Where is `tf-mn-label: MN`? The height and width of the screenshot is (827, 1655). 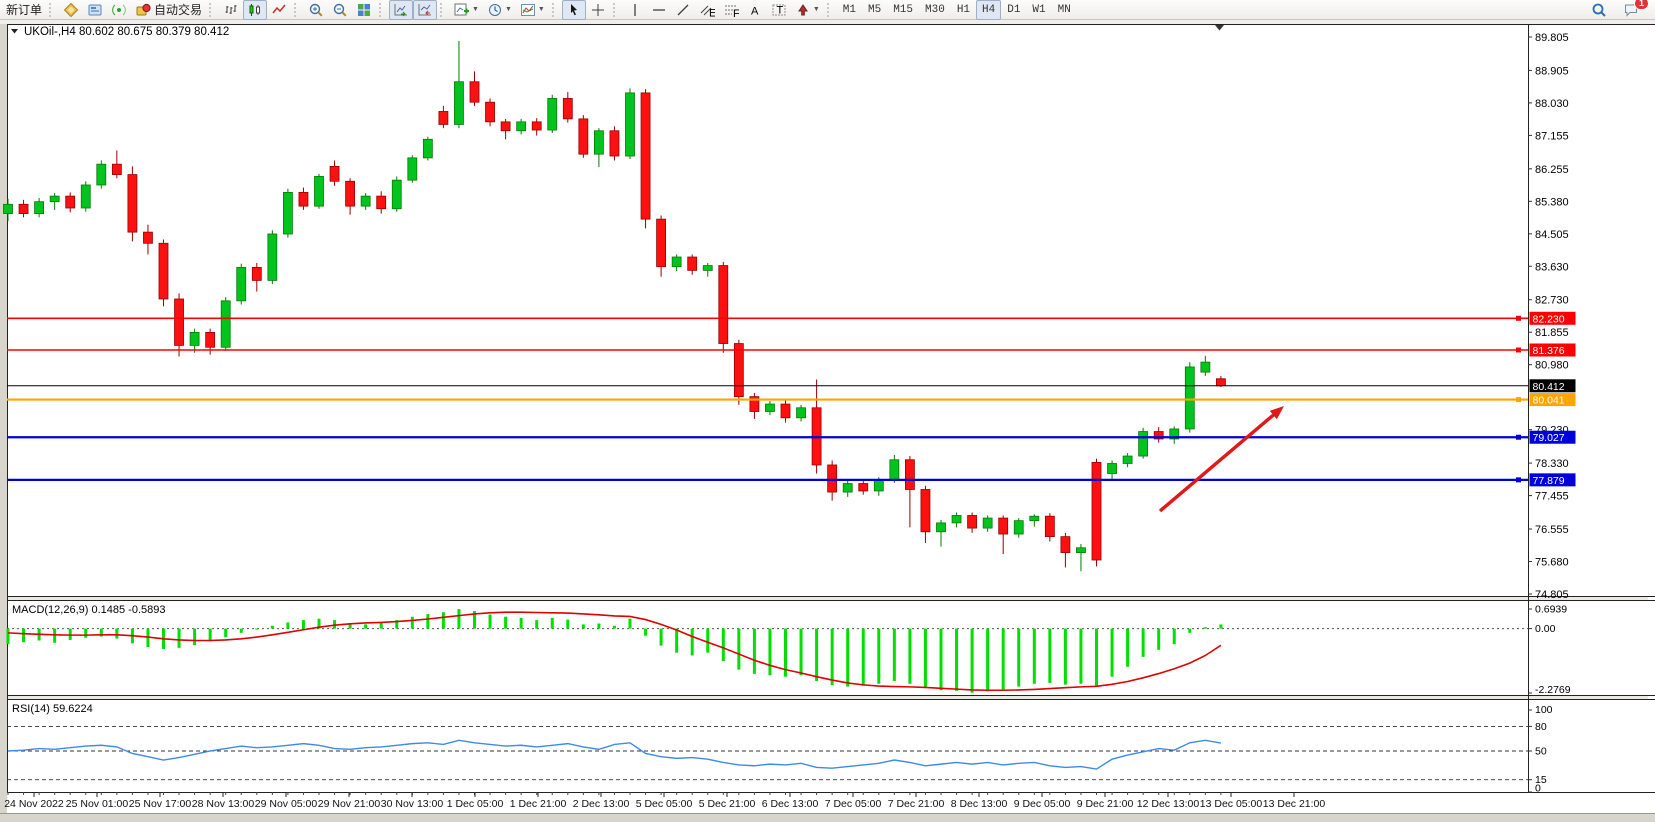
tf-mn-label: MN is located at coordinates (1064, 9).